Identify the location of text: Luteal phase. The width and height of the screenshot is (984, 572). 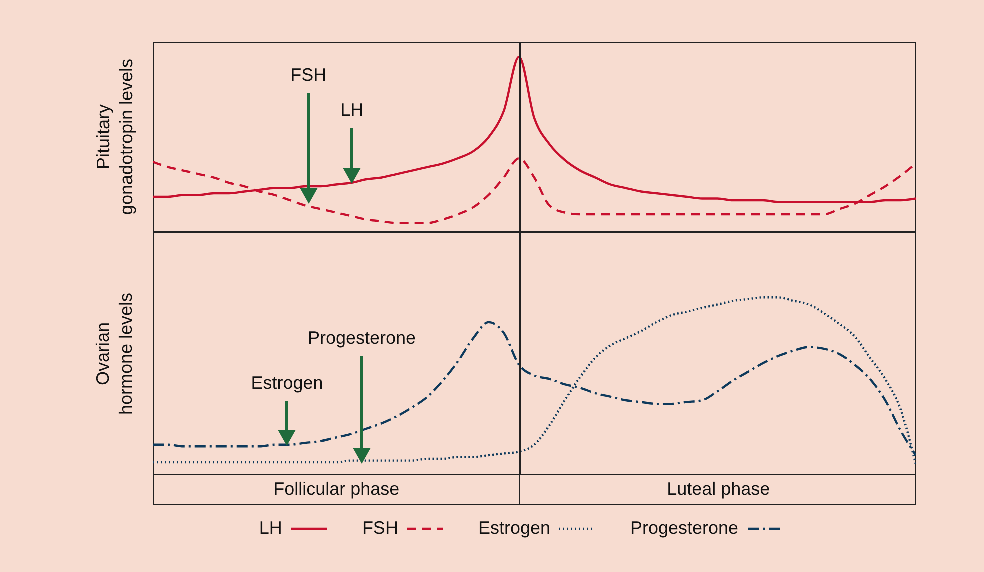
(719, 489).